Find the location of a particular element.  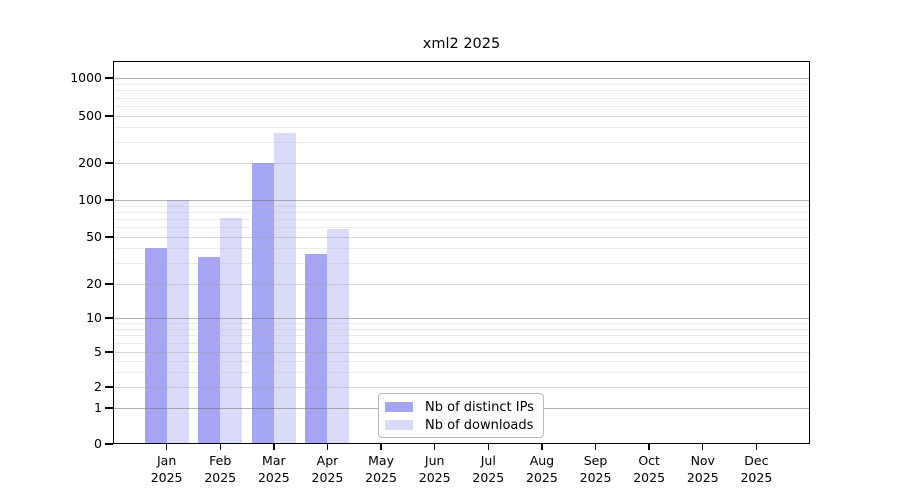

legend-row-distinct-ips: Nb of distinct IPs is located at coordinates (459, 407).